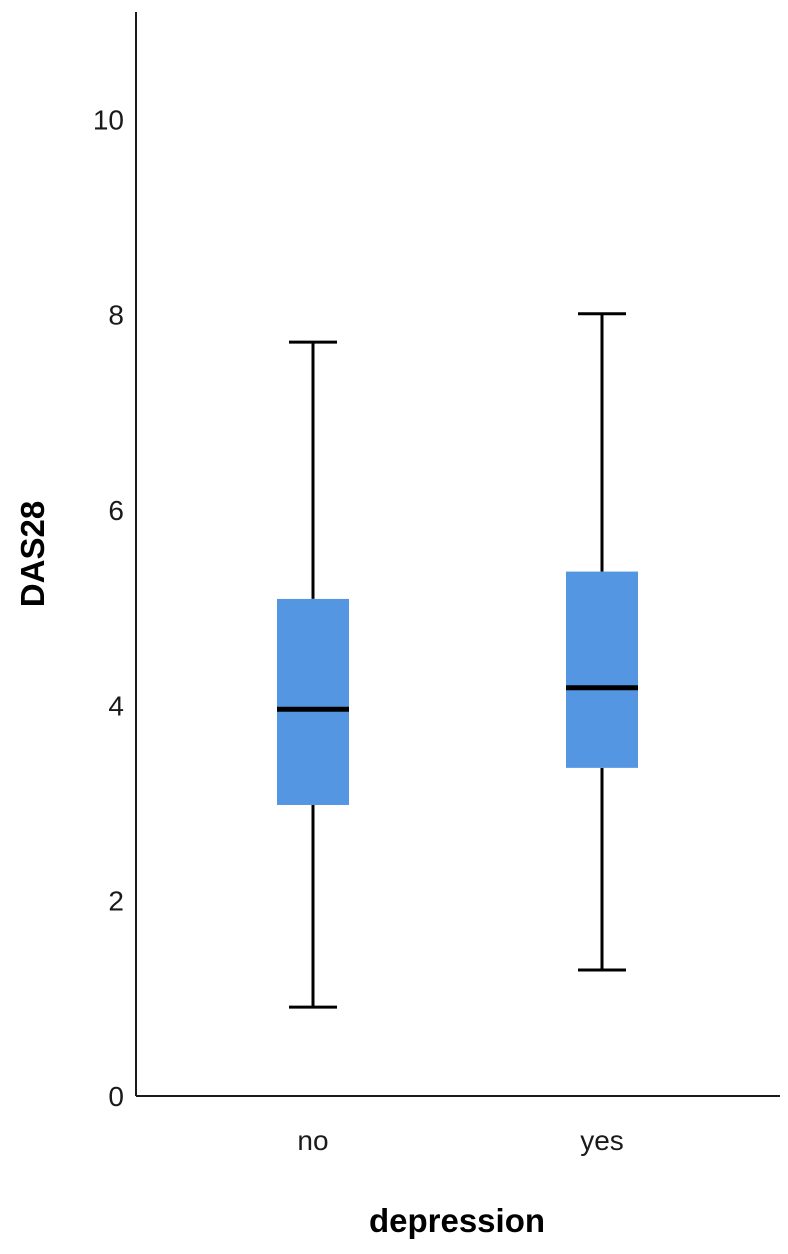  Describe the element at coordinates (602, 1140) in the screenshot. I see `x-tick-label: yes` at that location.